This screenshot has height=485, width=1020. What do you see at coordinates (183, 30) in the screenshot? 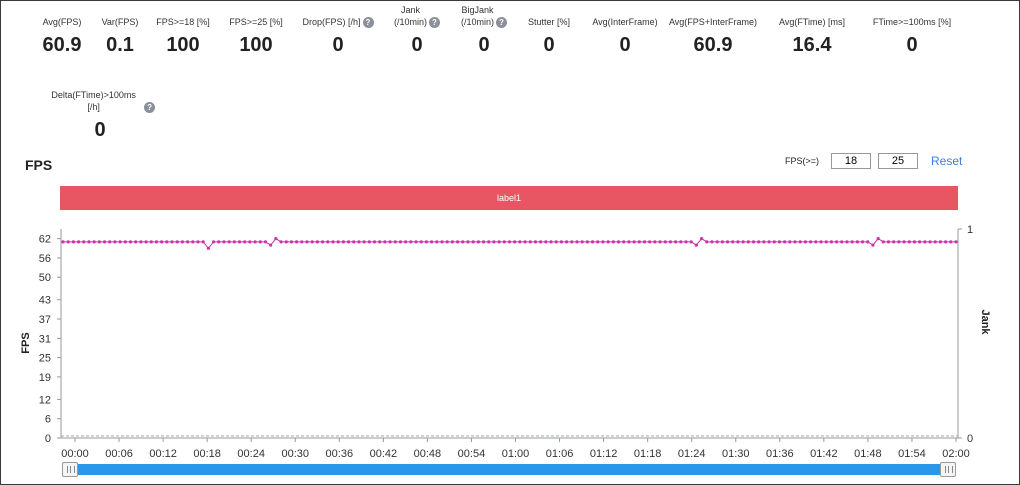
I see `metric-tile: FPS>=18 [%] 100` at bounding box center [183, 30].